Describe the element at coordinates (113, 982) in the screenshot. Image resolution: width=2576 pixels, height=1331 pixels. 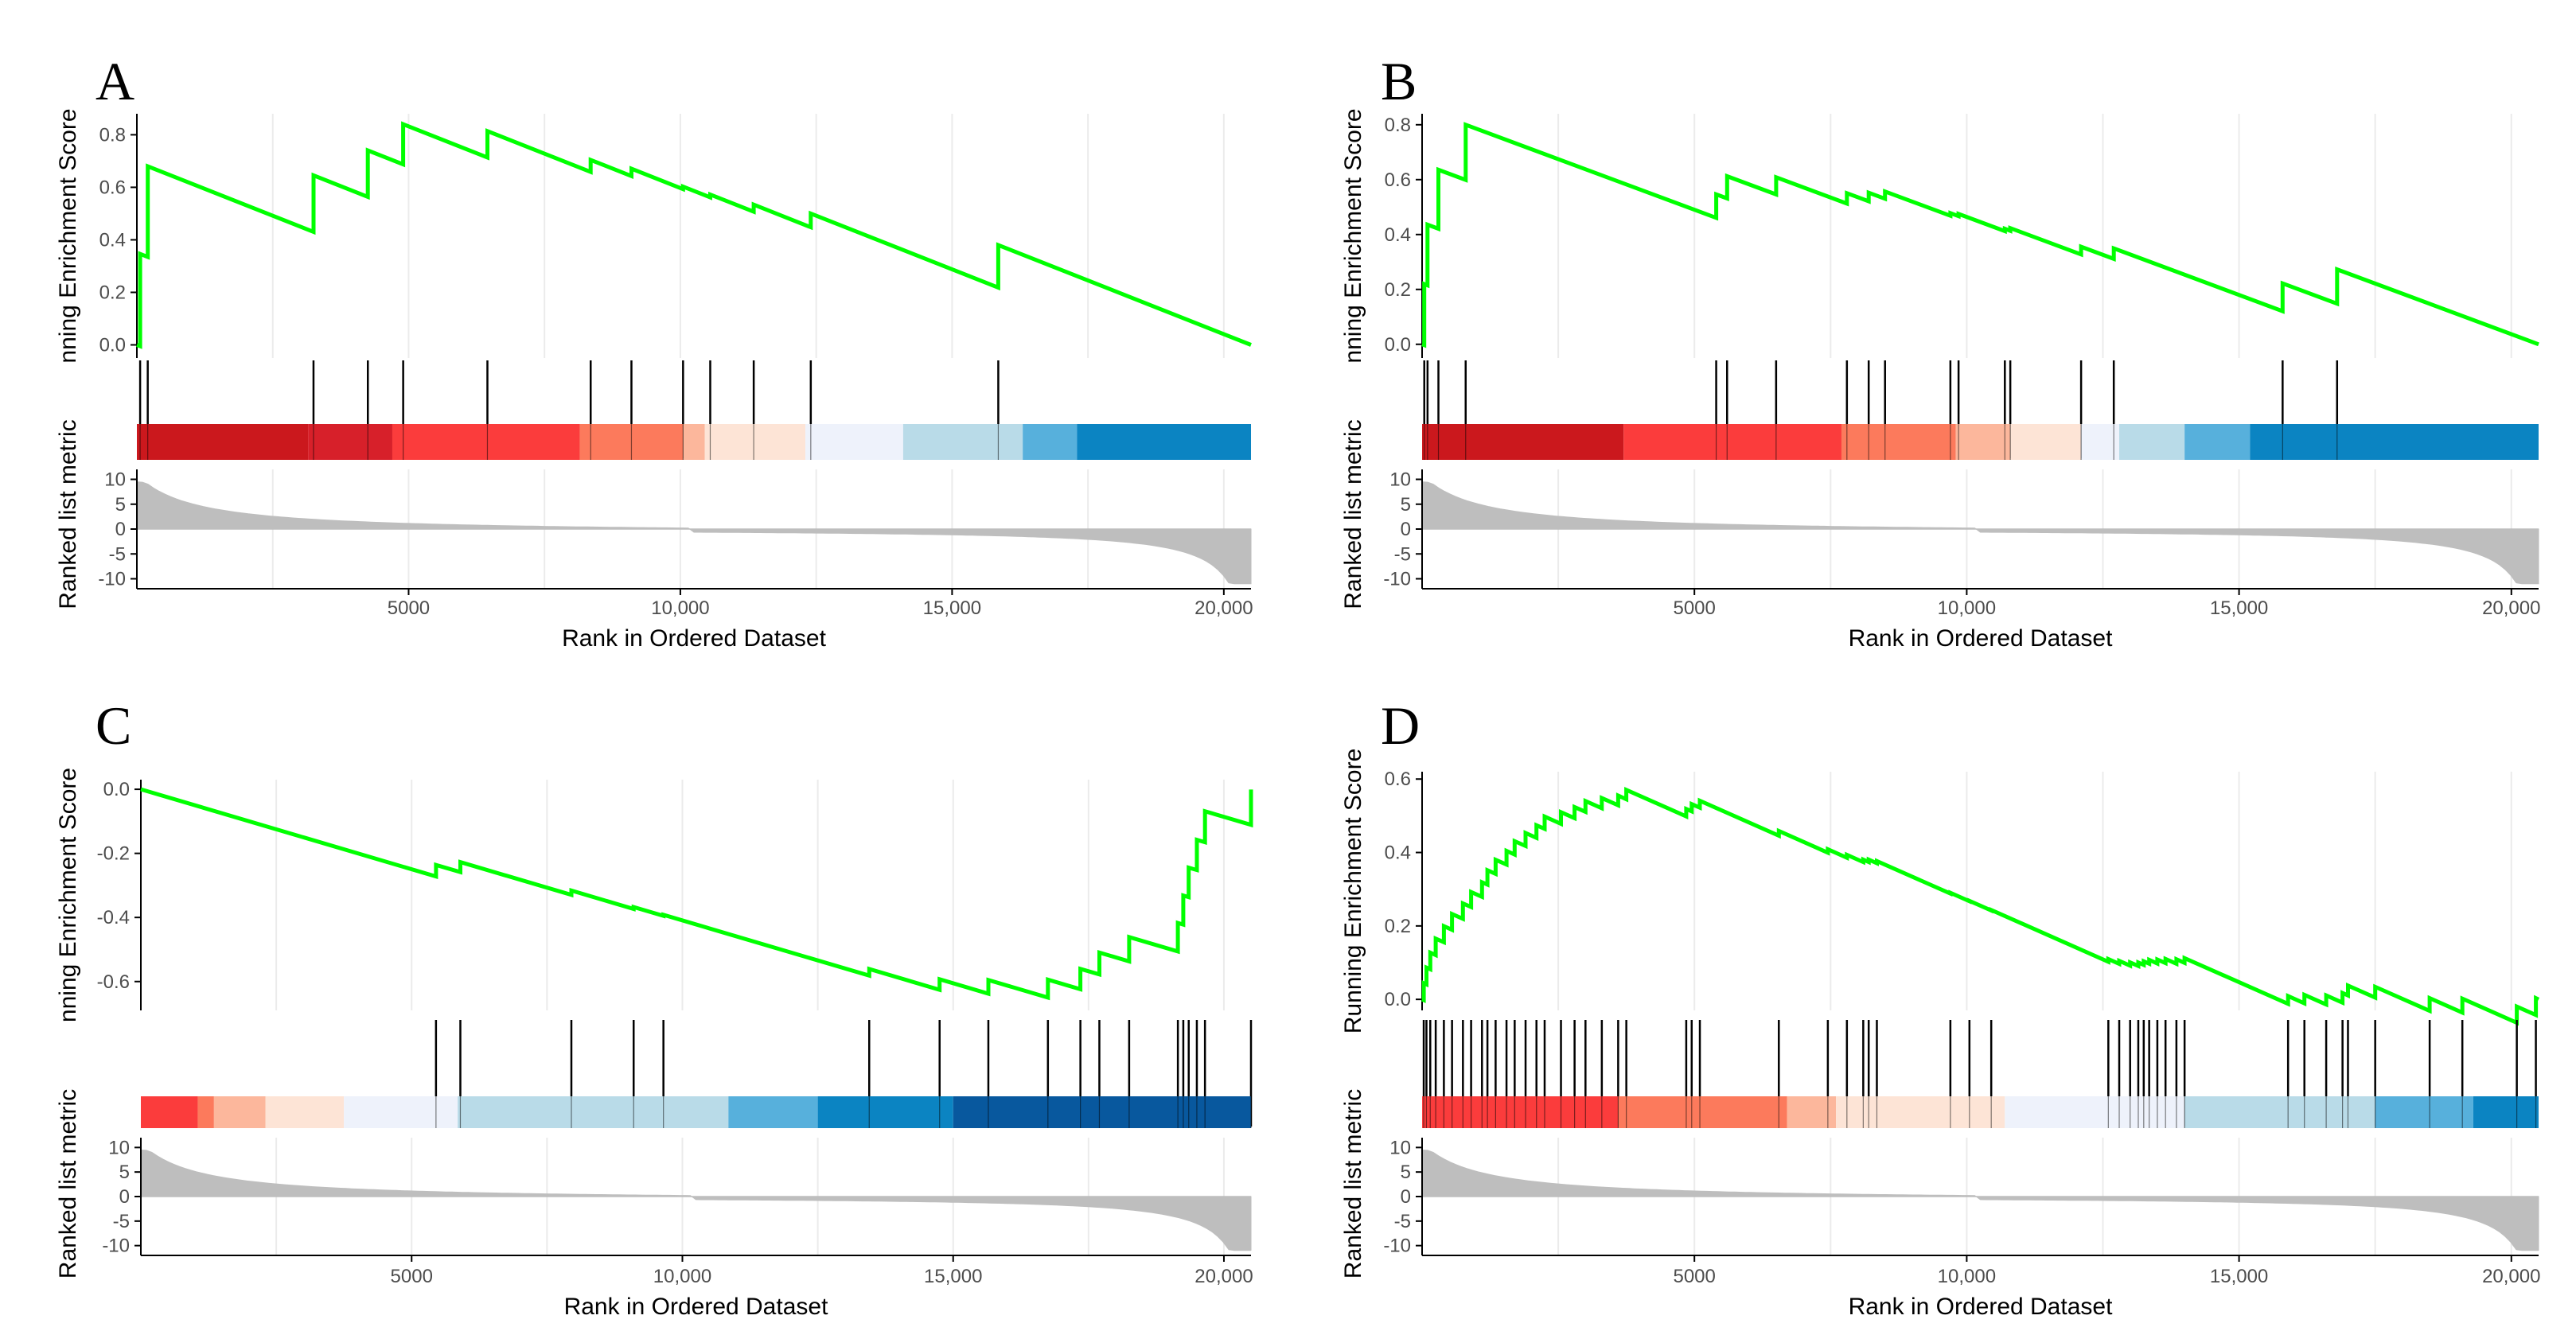
I see `es-y-tick-label: -0.6` at that location.